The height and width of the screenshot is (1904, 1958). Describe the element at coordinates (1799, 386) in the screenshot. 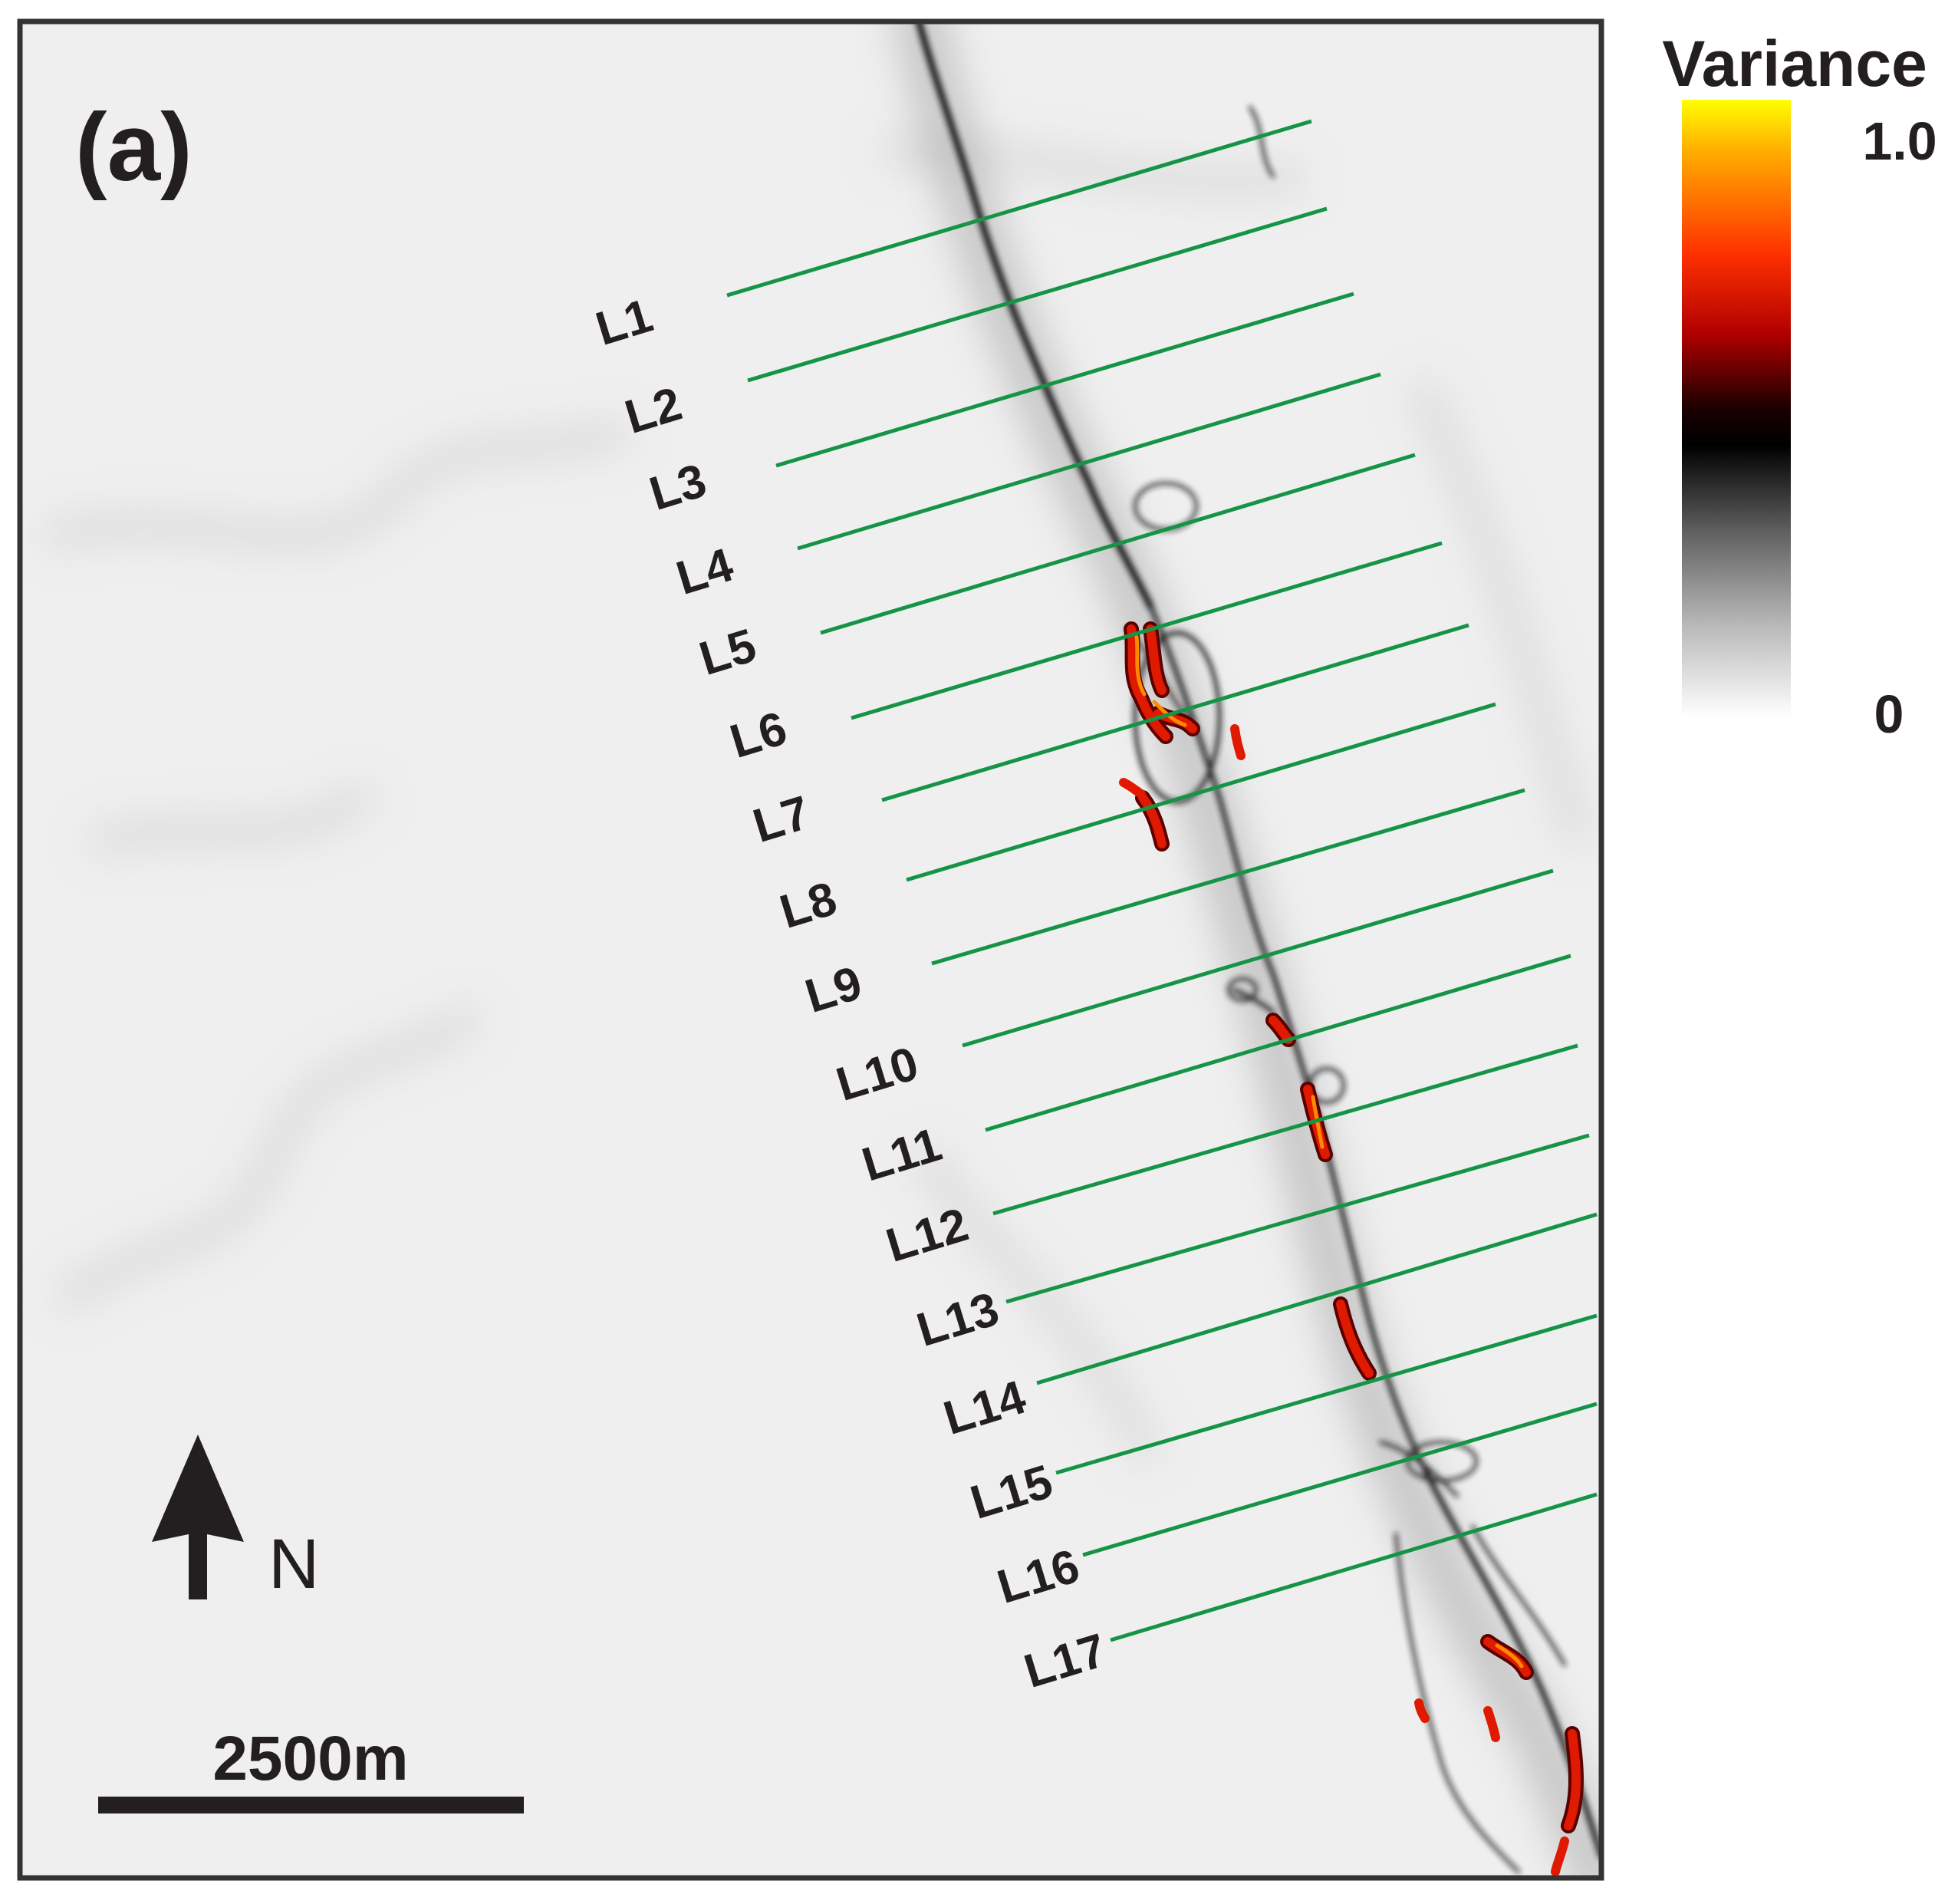

I see `variance-legend: Variance 1.0 0` at that location.